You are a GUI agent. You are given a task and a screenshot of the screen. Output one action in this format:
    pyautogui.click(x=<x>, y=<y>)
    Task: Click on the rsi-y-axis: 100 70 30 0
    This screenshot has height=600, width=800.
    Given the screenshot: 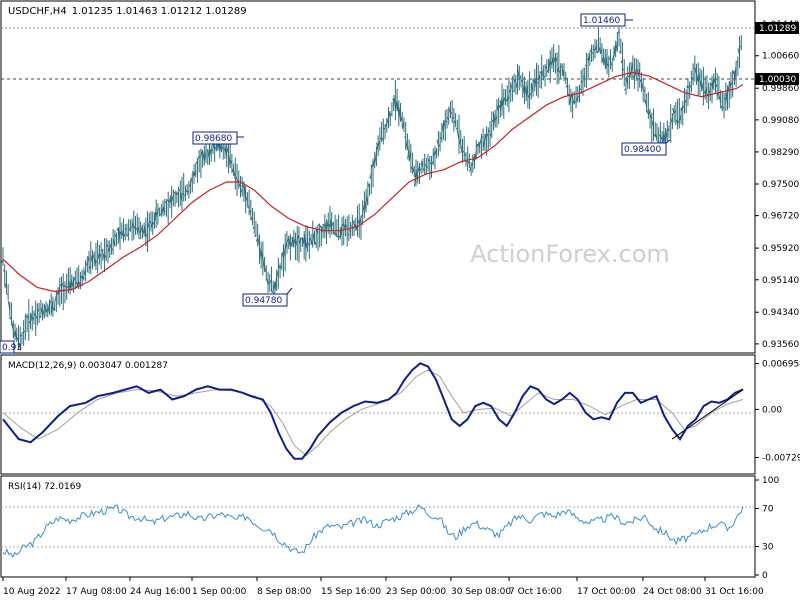 What is the action you would take?
    pyautogui.click(x=767, y=528)
    